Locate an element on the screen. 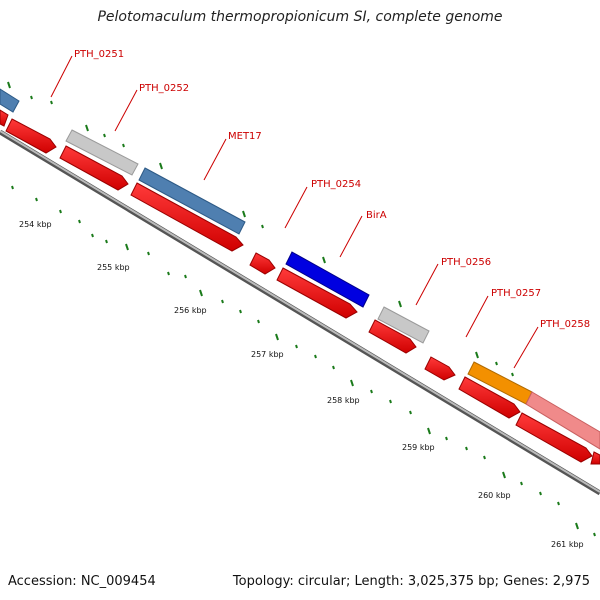  ruler-label: 254 kbp is located at coordinates (35, 224).